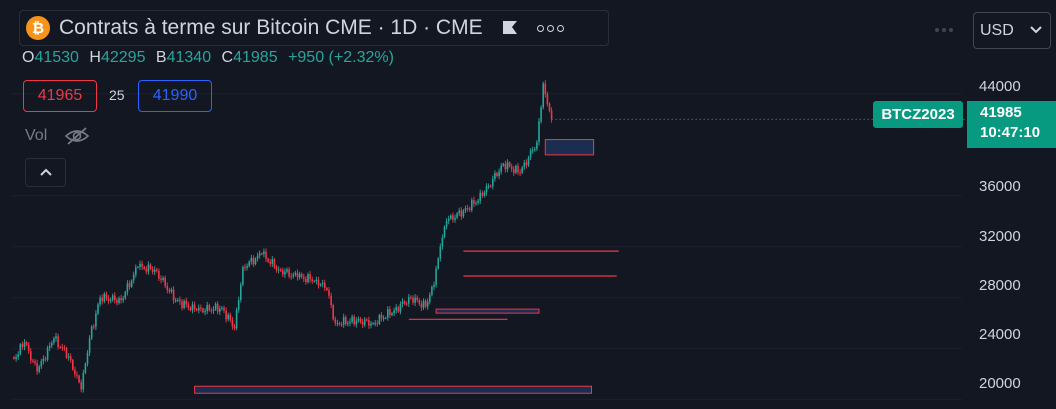 This screenshot has height=409, width=1056. I want to click on currency-dropdown: USD, so click(1012, 30).